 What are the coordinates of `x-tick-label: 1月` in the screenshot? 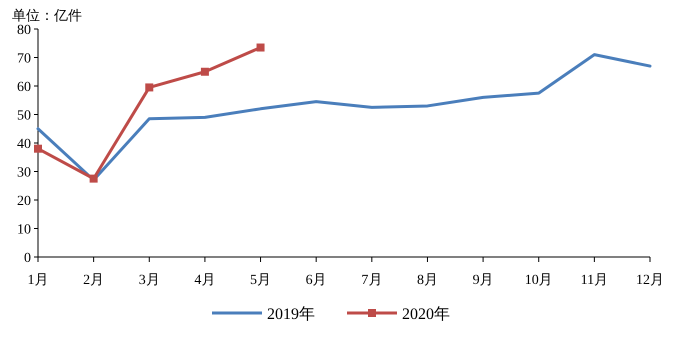 It's located at (38, 280).